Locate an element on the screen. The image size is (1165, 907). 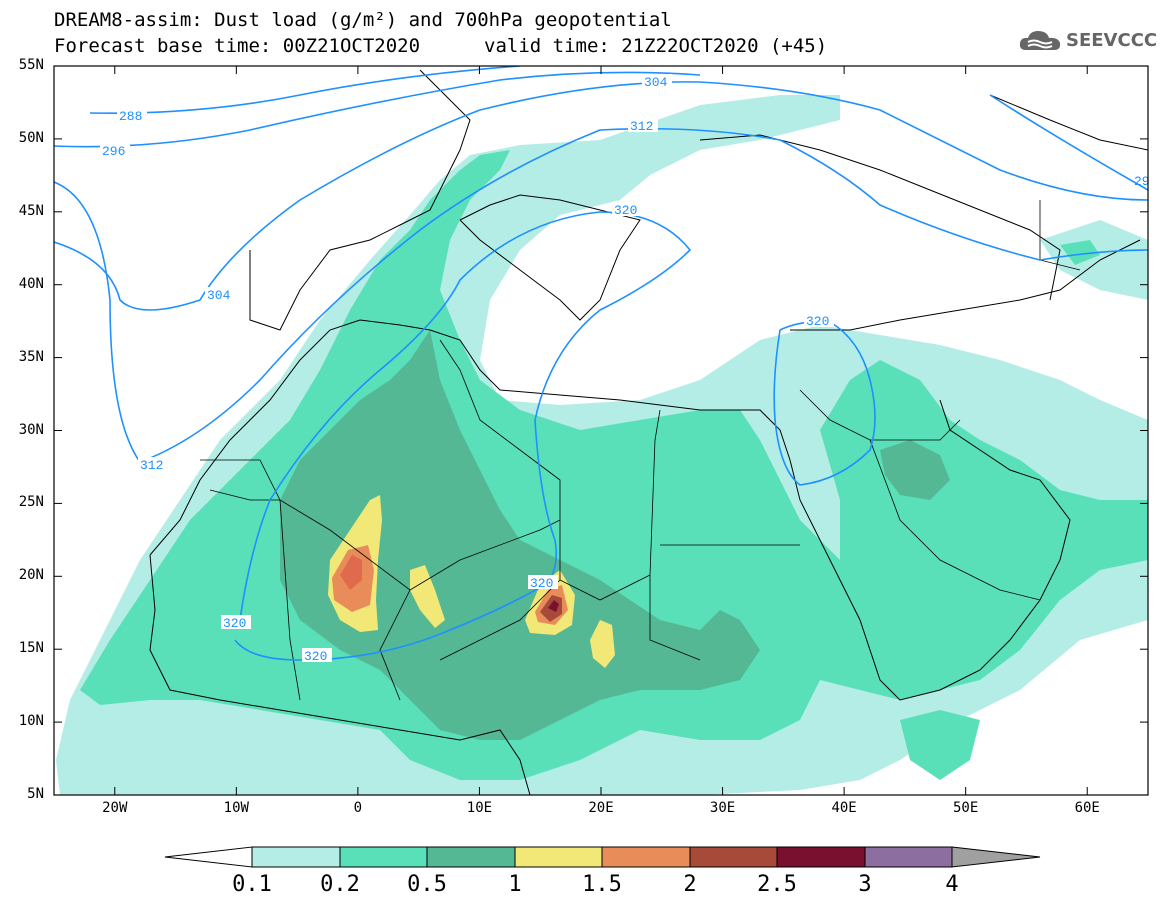
cloud-icon is located at coordinates (1040, 40).